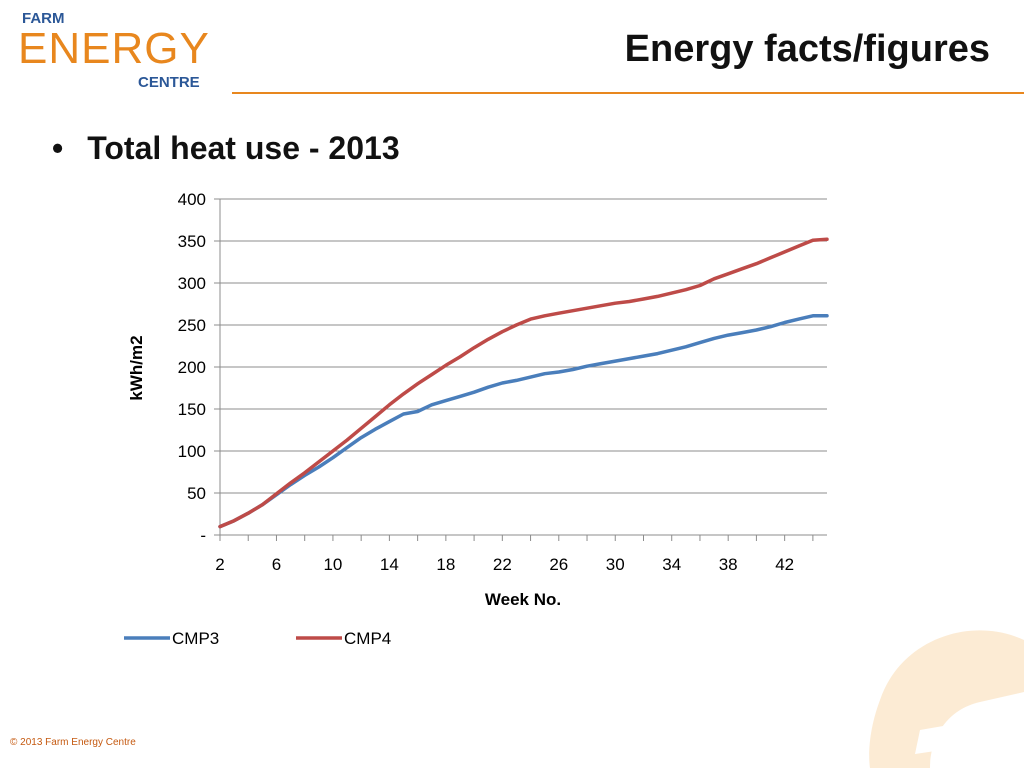  I want to click on copyright-footer: © 2013 Farm Energy Centre, so click(73, 742).